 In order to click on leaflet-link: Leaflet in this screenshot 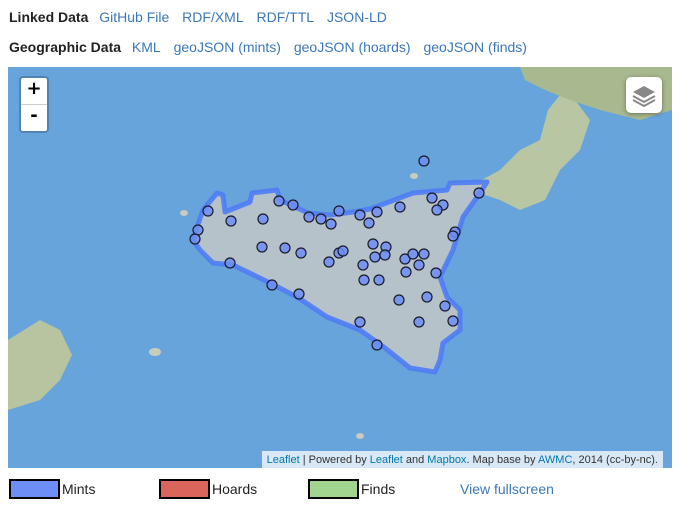, I will do `click(283, 460)`.